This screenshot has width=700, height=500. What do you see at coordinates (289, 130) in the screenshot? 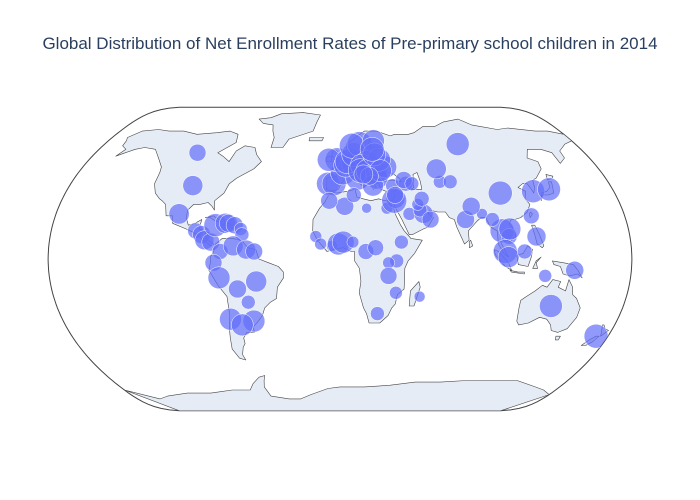
I see `land-greenland` at bounding box center [289, 130].